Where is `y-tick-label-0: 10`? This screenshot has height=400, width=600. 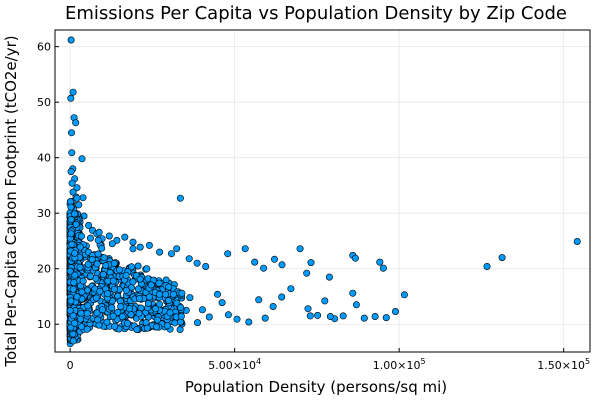
y-tick-label-0: 10 is located at coordinates (44, 324).